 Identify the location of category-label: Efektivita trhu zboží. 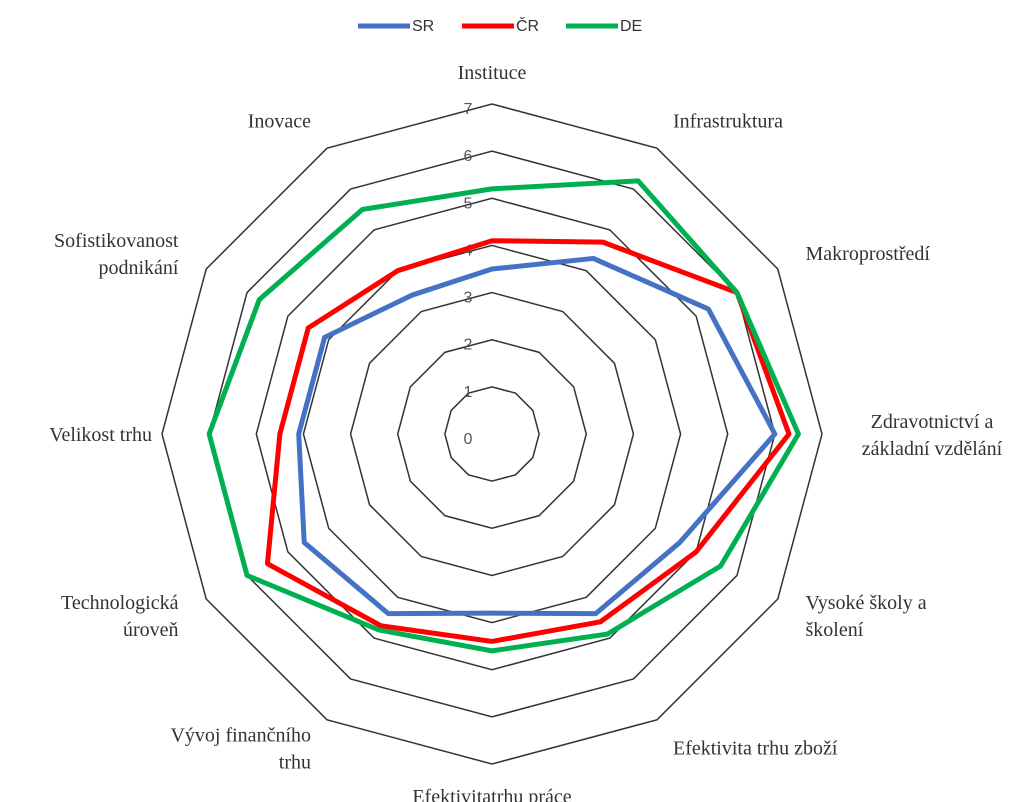
(755, 749).